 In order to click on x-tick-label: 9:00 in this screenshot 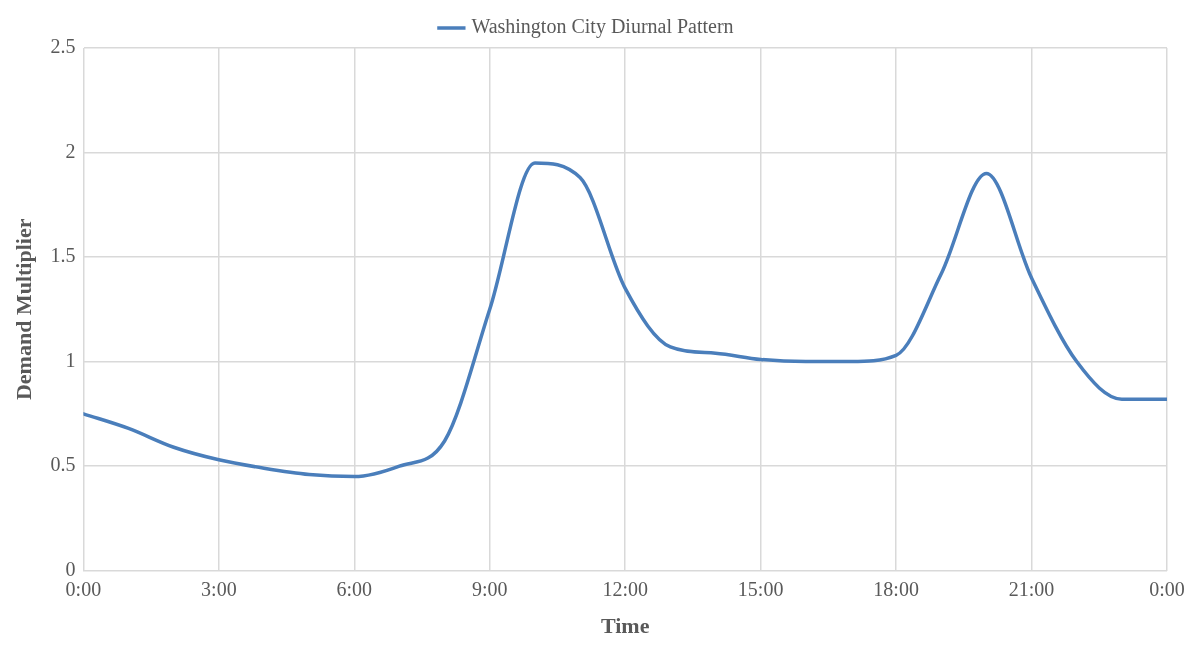, I will do `click(489, 588)`.